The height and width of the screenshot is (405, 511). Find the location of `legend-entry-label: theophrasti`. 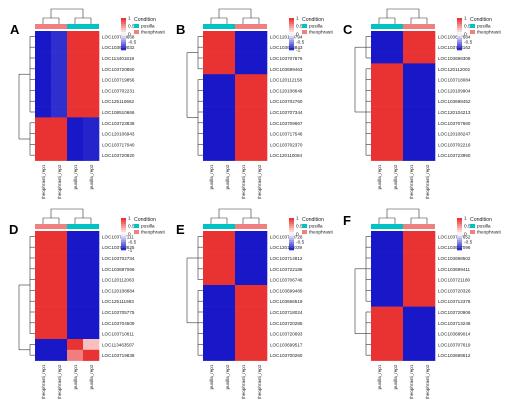

legend-entry-label: theophrasti is located at coordinates (153, 33).